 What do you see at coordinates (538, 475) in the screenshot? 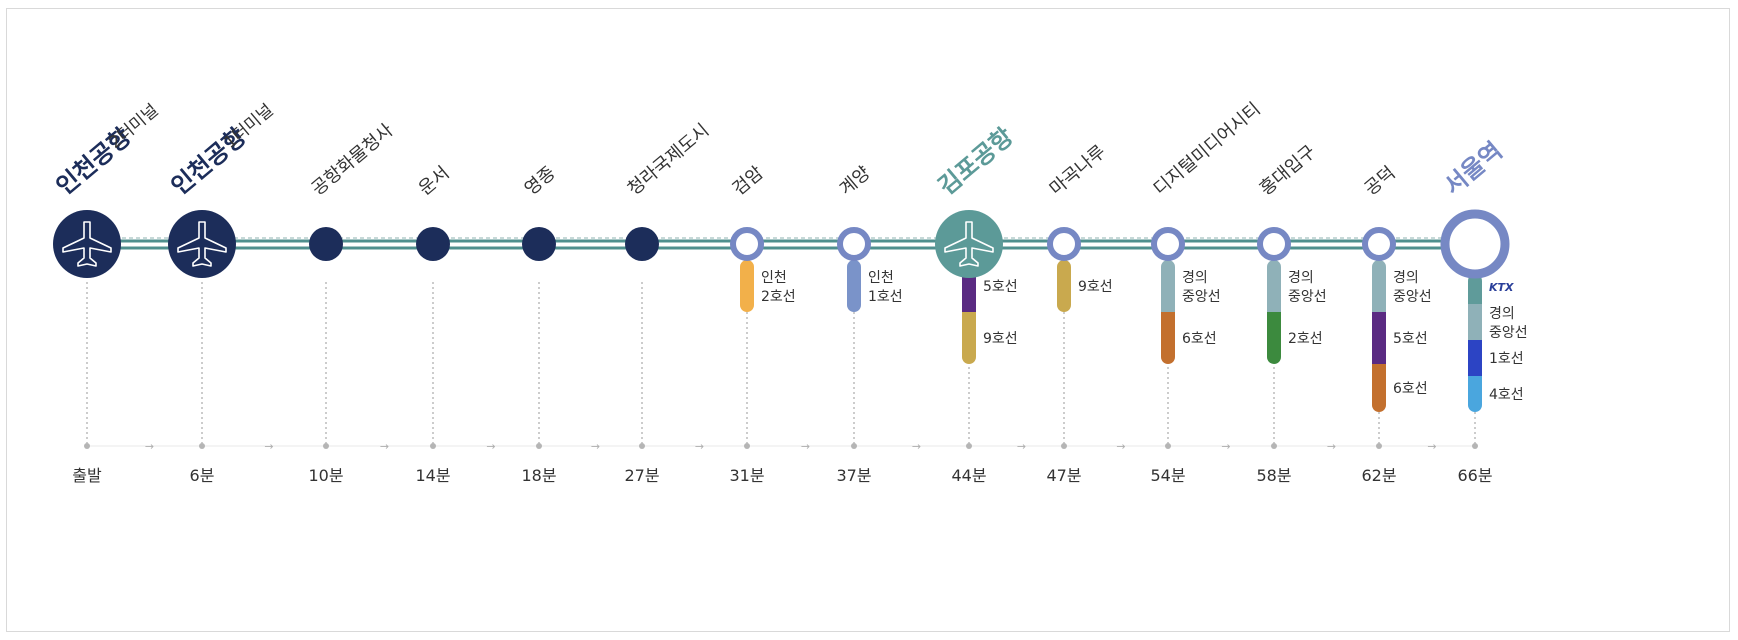
I see `station-time: 18분` at bounding box center [538, 475].